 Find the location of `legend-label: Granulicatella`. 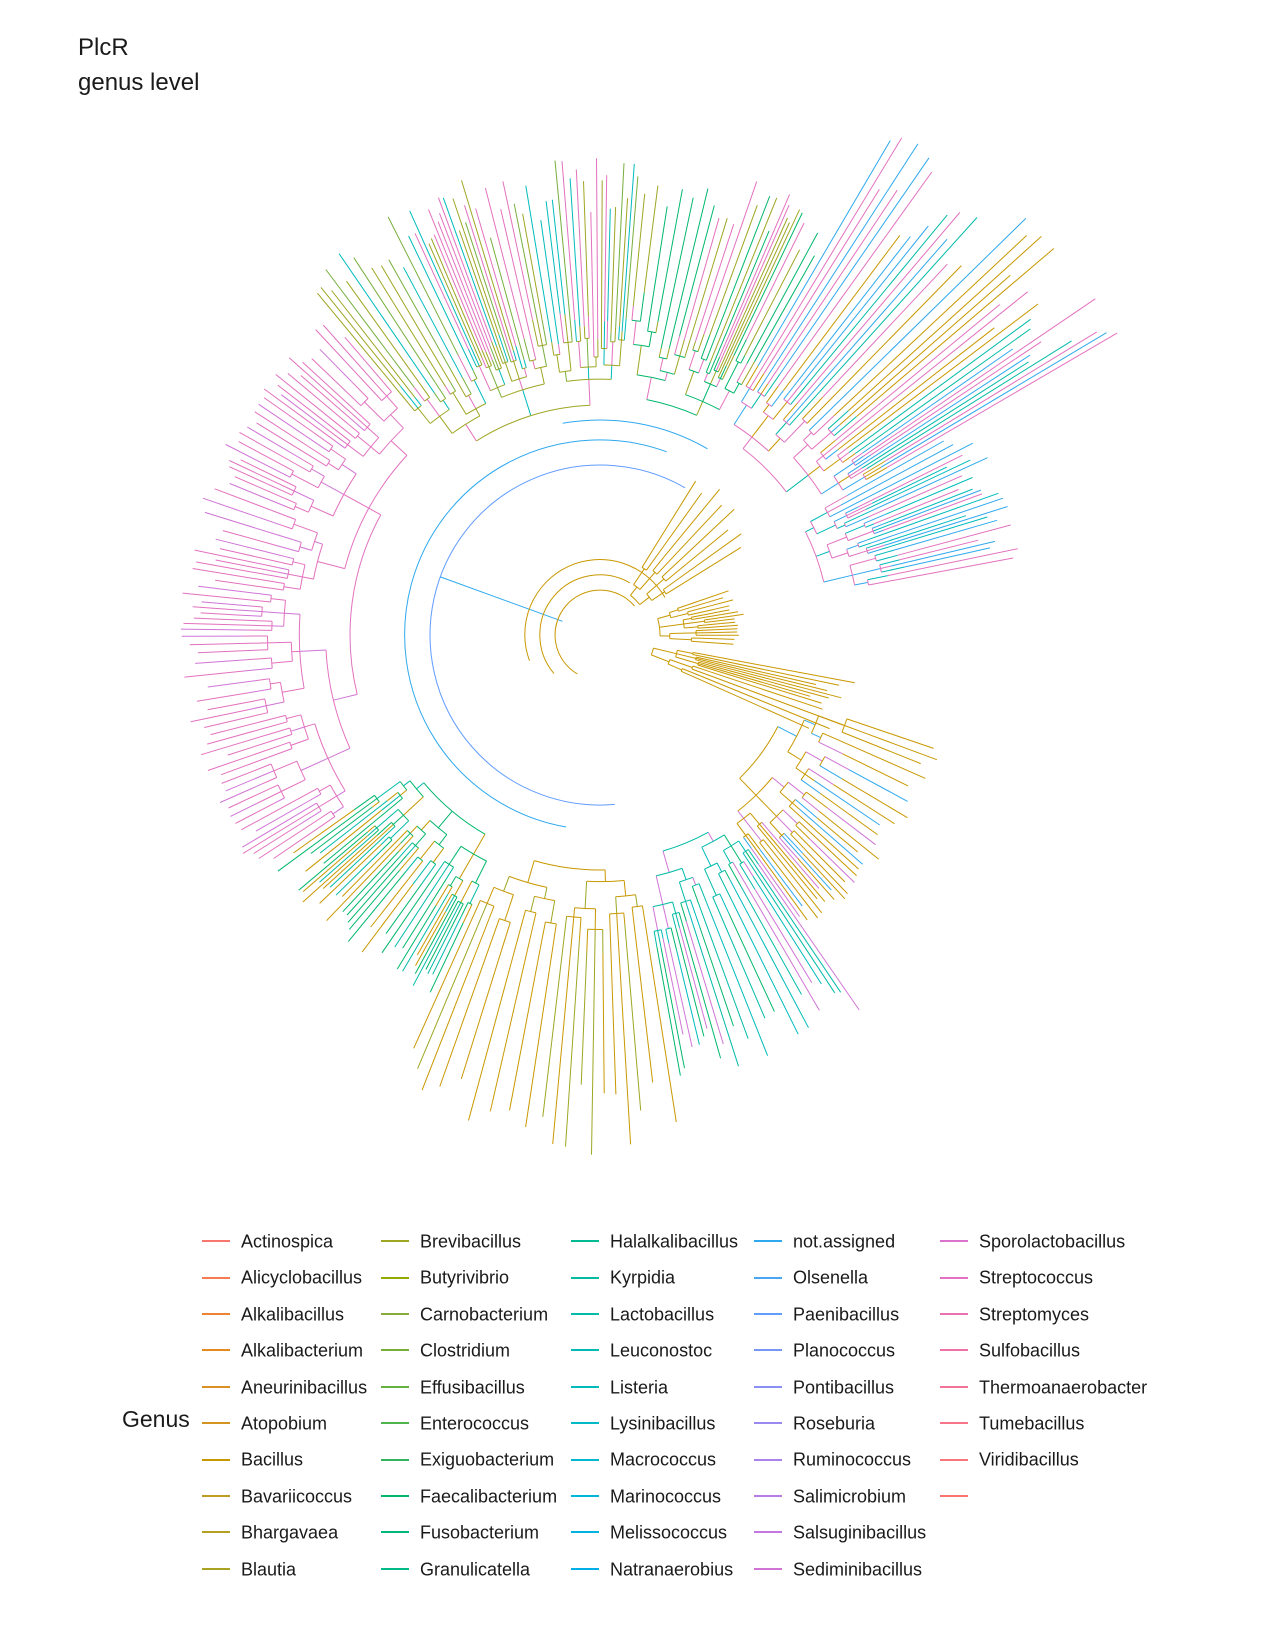

legend-label: Granulicatella is located at coordinates (475, 1568).